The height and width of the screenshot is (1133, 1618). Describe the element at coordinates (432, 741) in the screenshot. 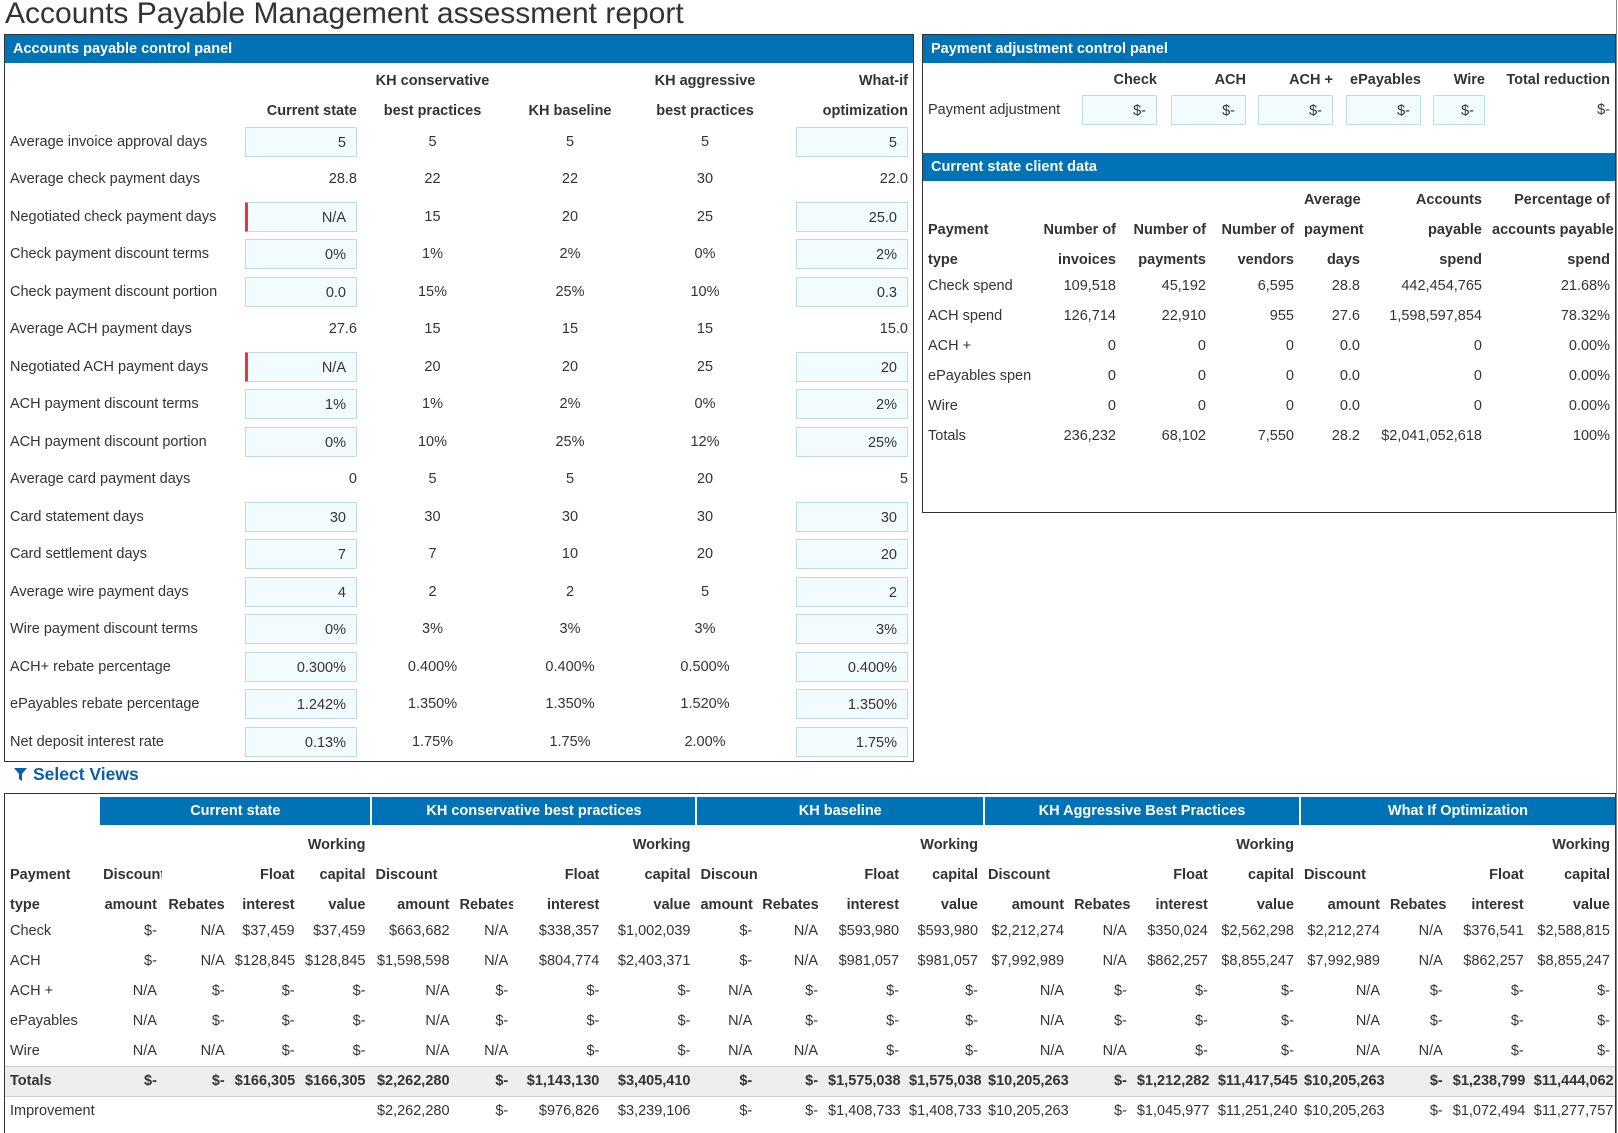

I see `kh-conservative-value: 1.75%` at that location.